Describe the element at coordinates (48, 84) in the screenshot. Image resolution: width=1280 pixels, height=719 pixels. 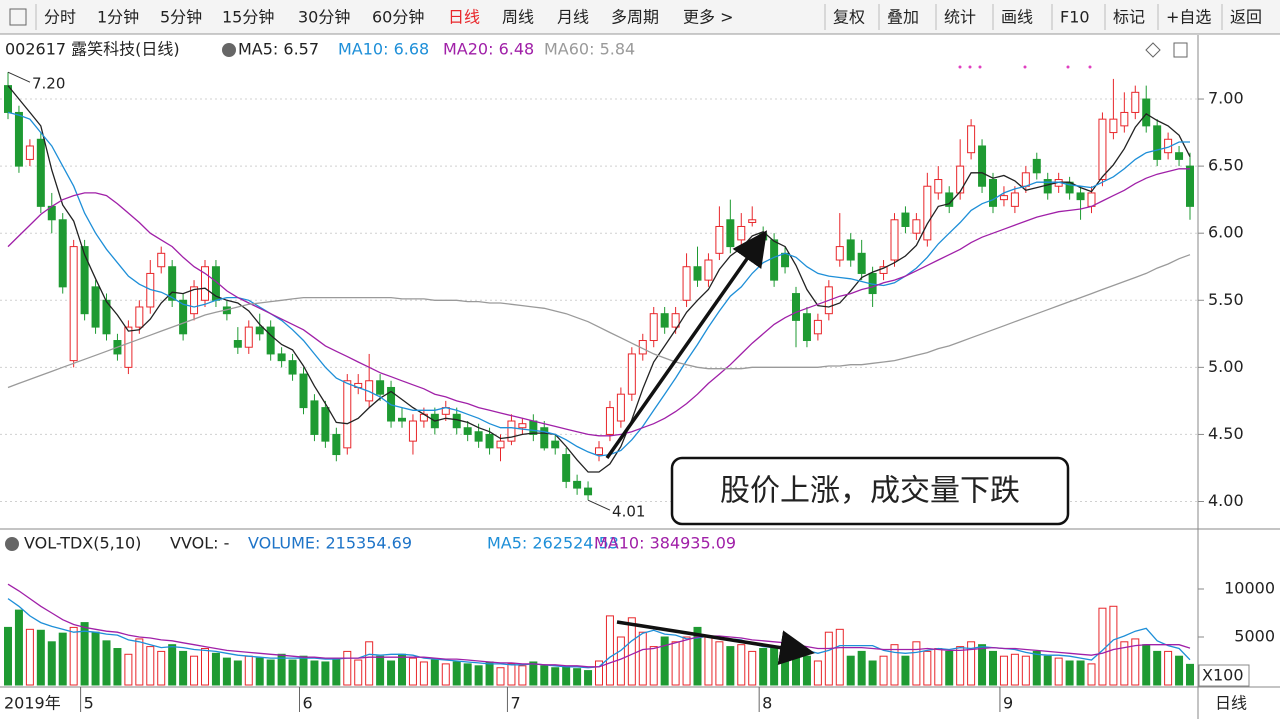
I see `annotation-label: 7.20` at that location.